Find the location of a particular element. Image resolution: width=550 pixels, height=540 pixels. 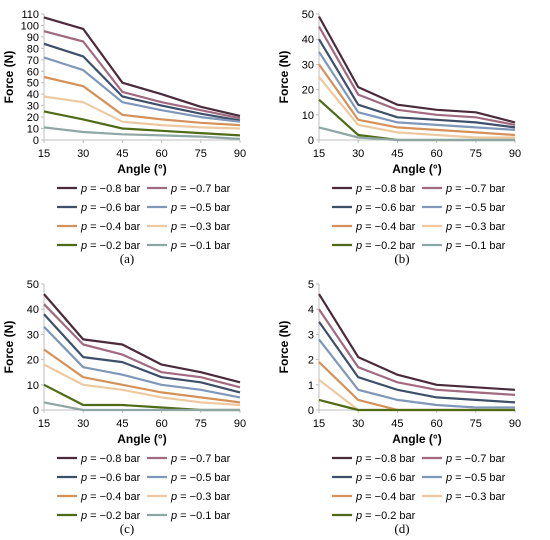

series-line-p-08-b is located at coordinates (417, 69).